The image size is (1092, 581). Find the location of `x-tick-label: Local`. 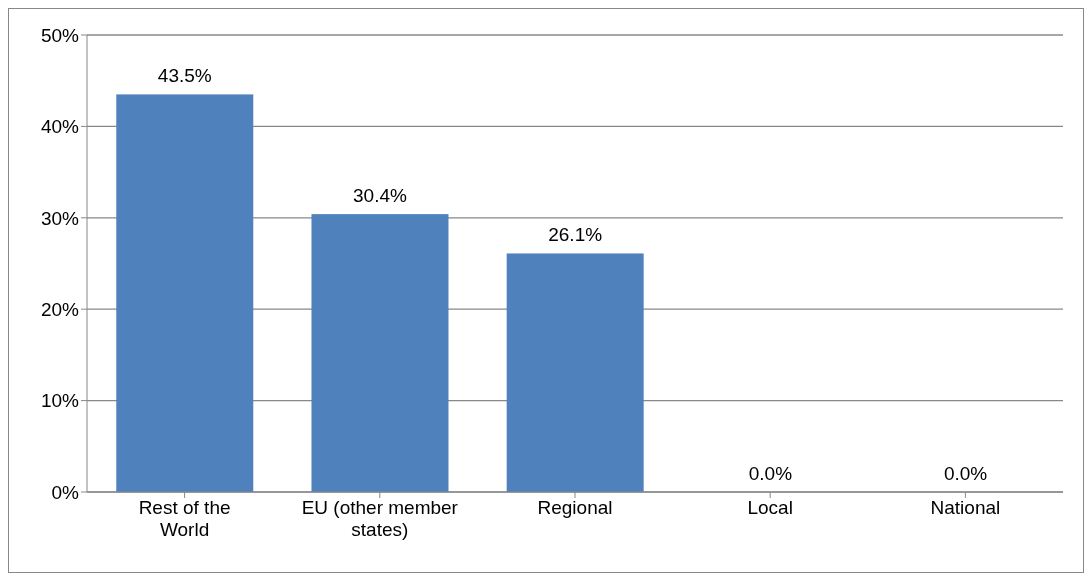

x-tick-label: Local is located at coordinates (770, 507).